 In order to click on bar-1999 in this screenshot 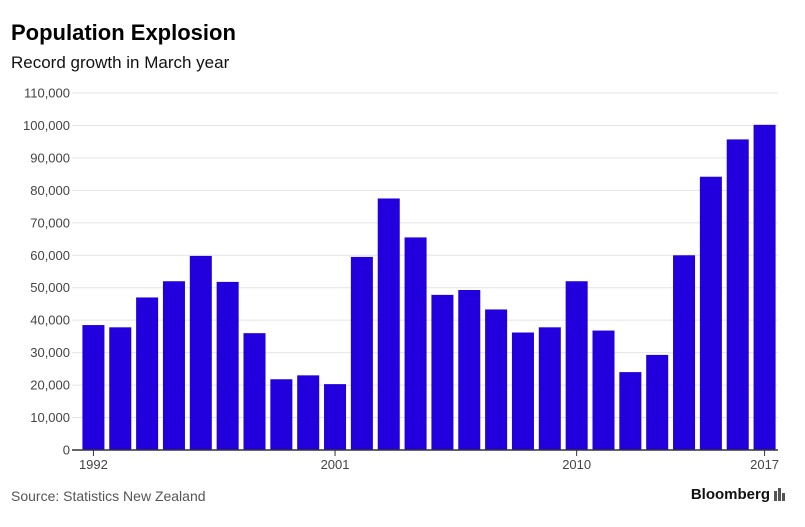, I will do `click(281, 414)`.